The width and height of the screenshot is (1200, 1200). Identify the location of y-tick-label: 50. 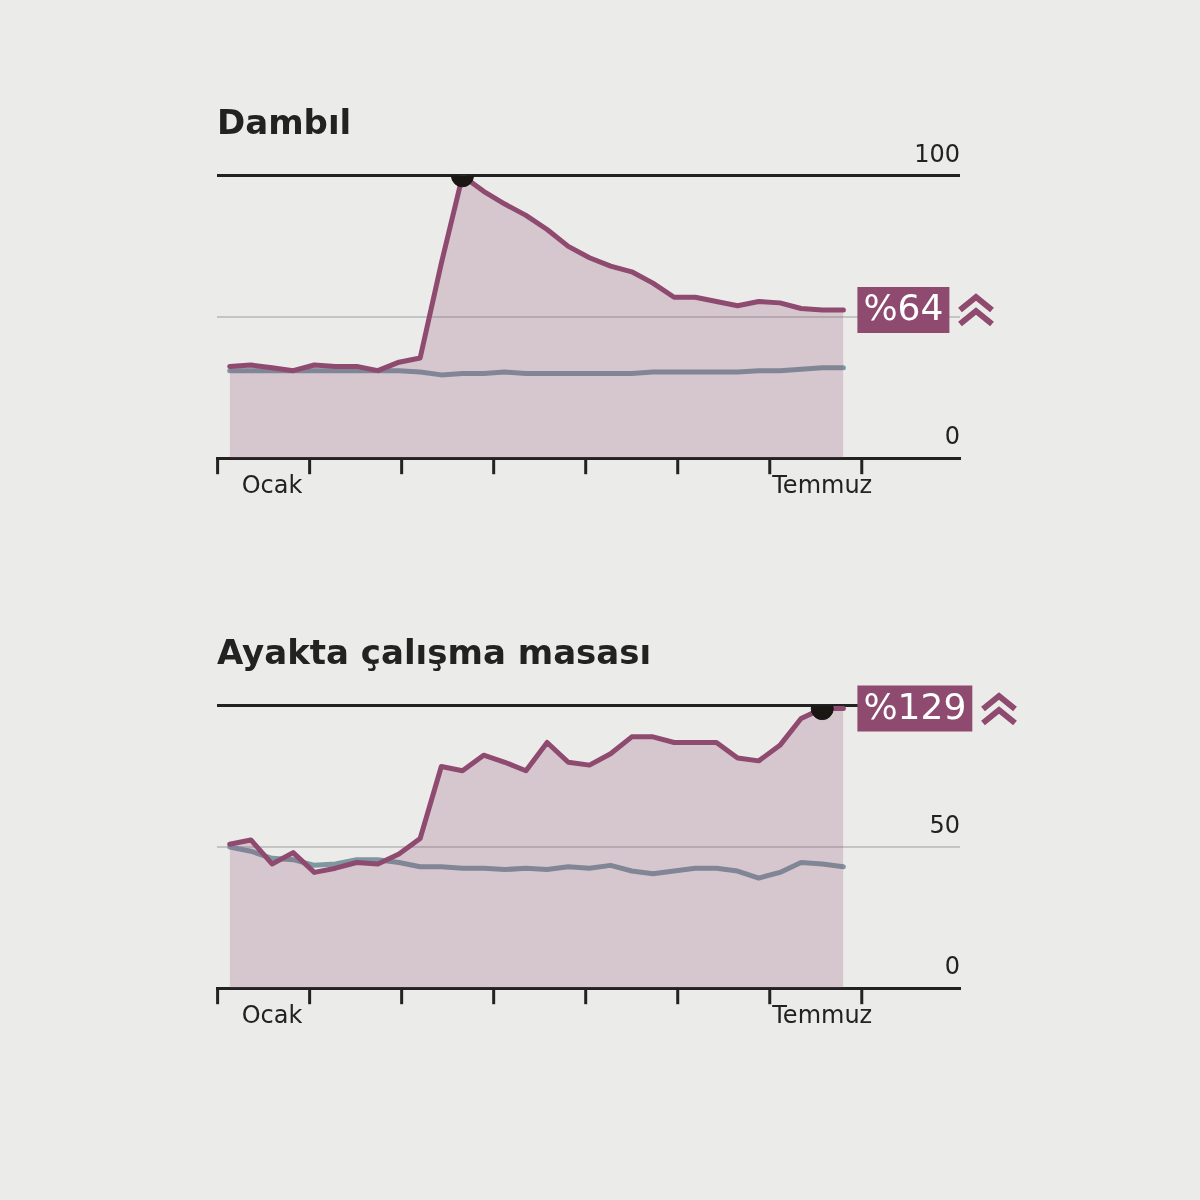
(944, 825).